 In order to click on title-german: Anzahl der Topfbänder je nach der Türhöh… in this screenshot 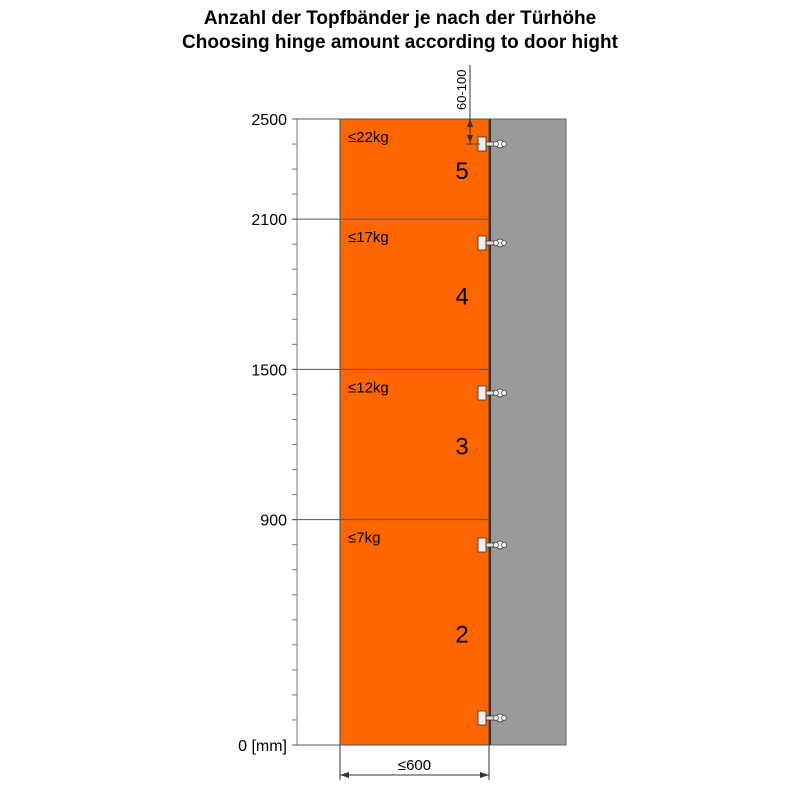, I will do `click(400, 18)`.